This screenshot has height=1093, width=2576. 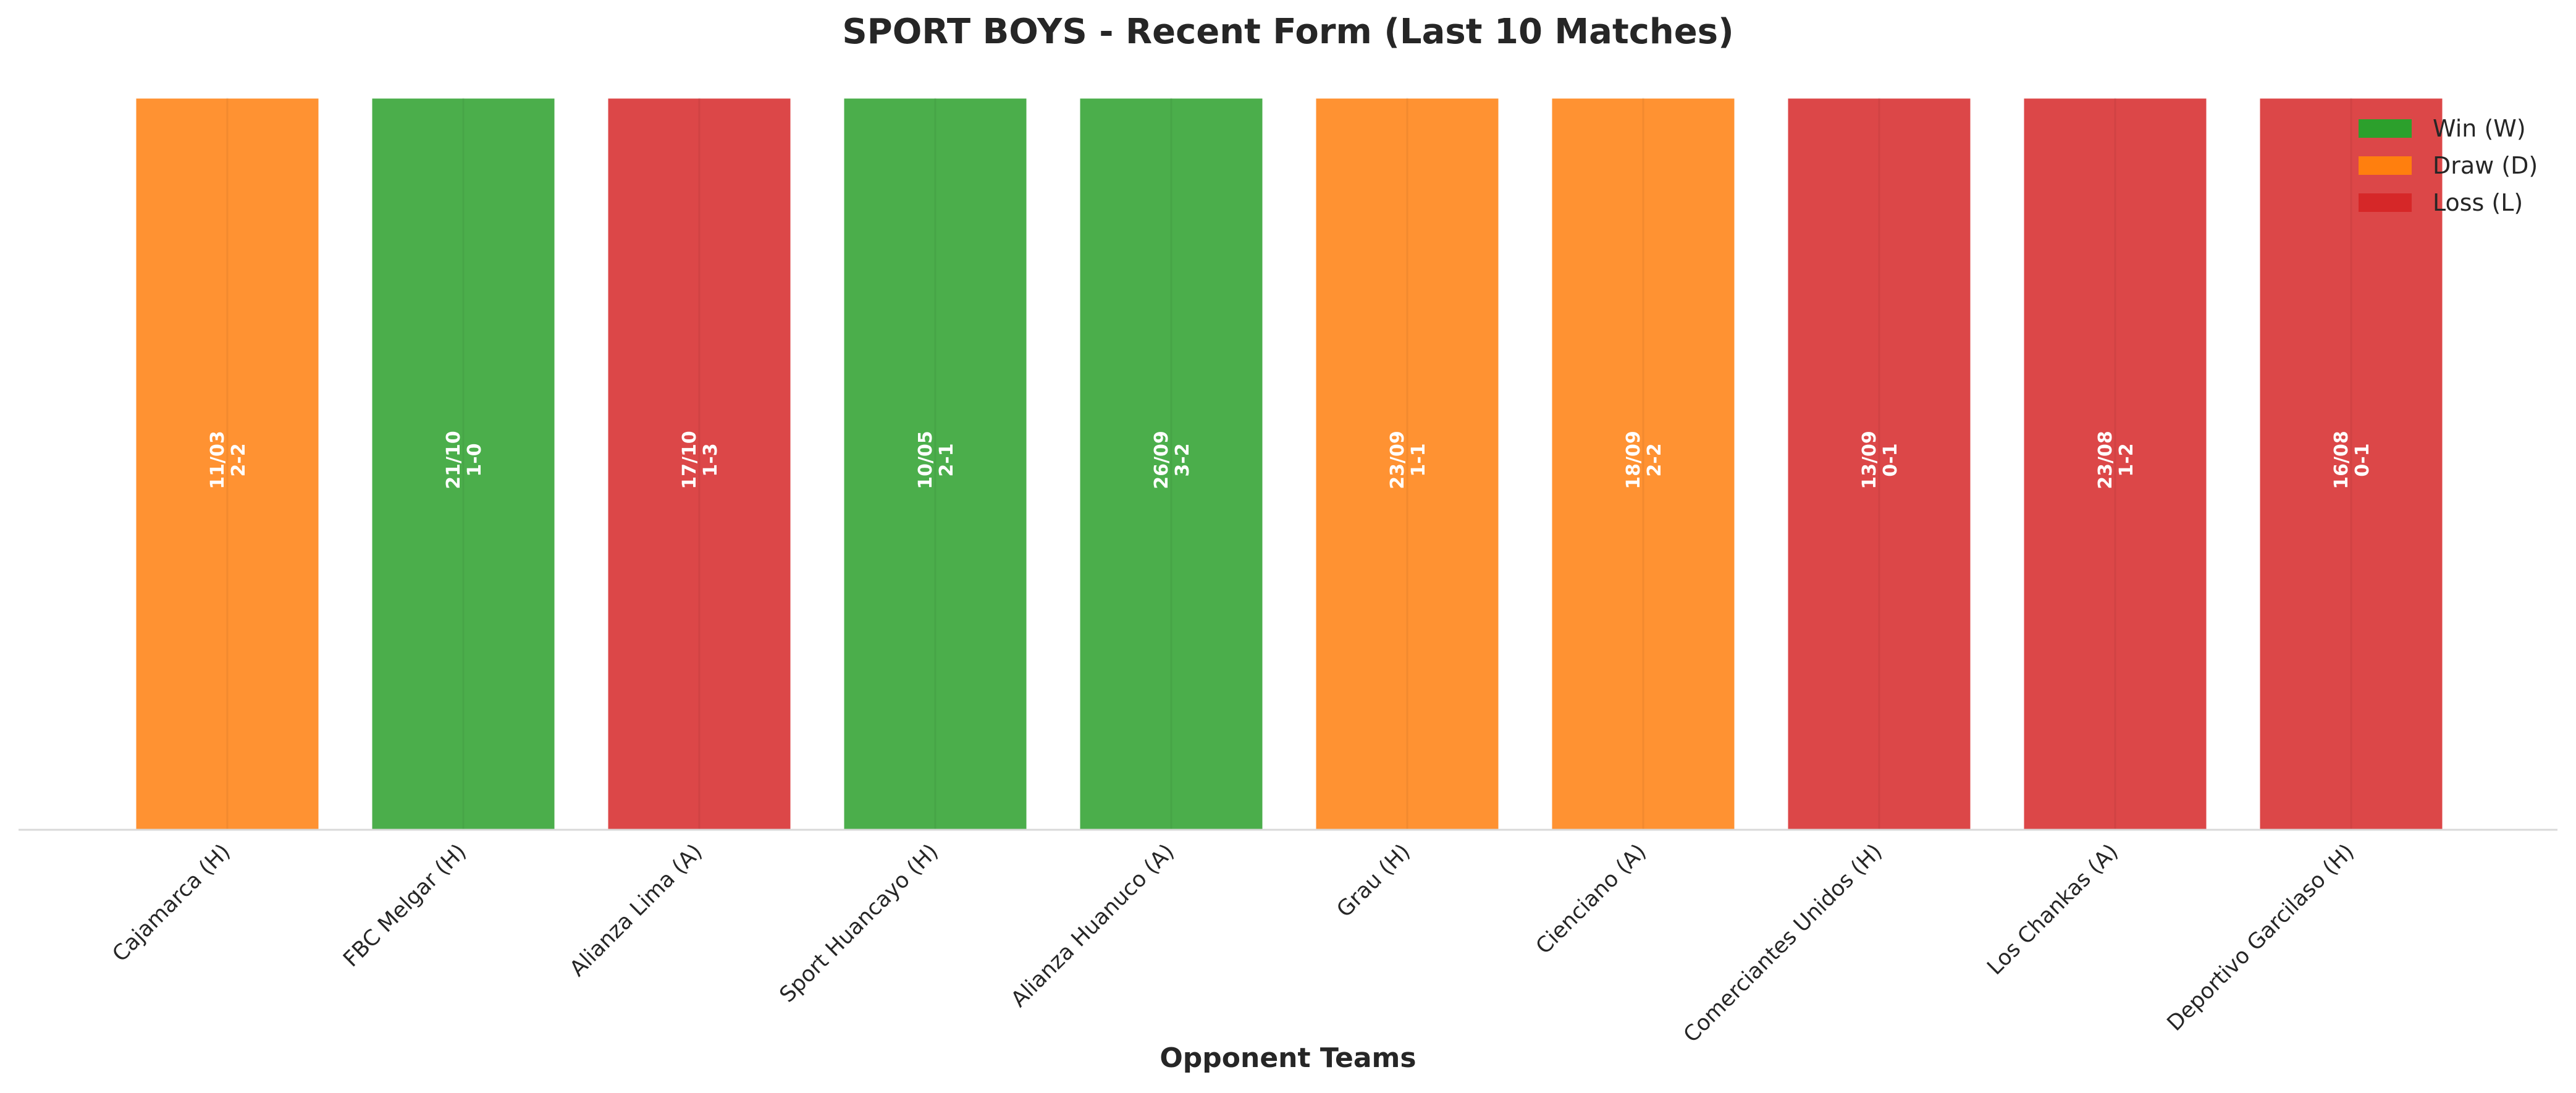 What do you see at coordinates (1633, 460) in the screenshot?
I see `match-date-label: 18/09` at bounding box center [1633, 460].